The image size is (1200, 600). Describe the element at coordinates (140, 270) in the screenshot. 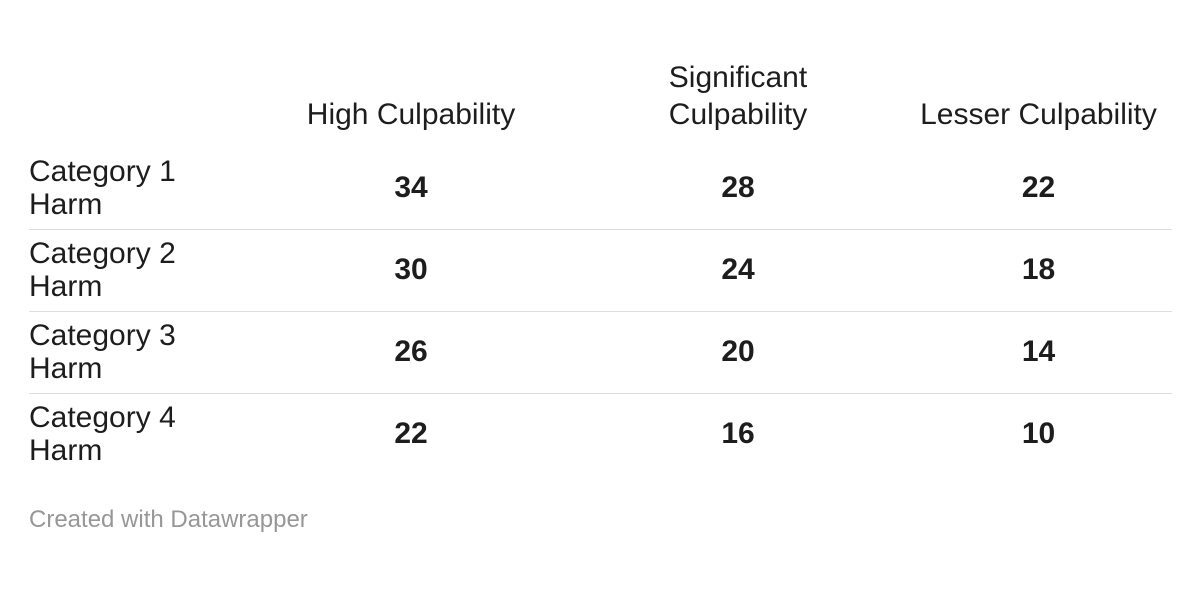

I see `row-label-category-2-harm: Category 2 Harm` at that location.